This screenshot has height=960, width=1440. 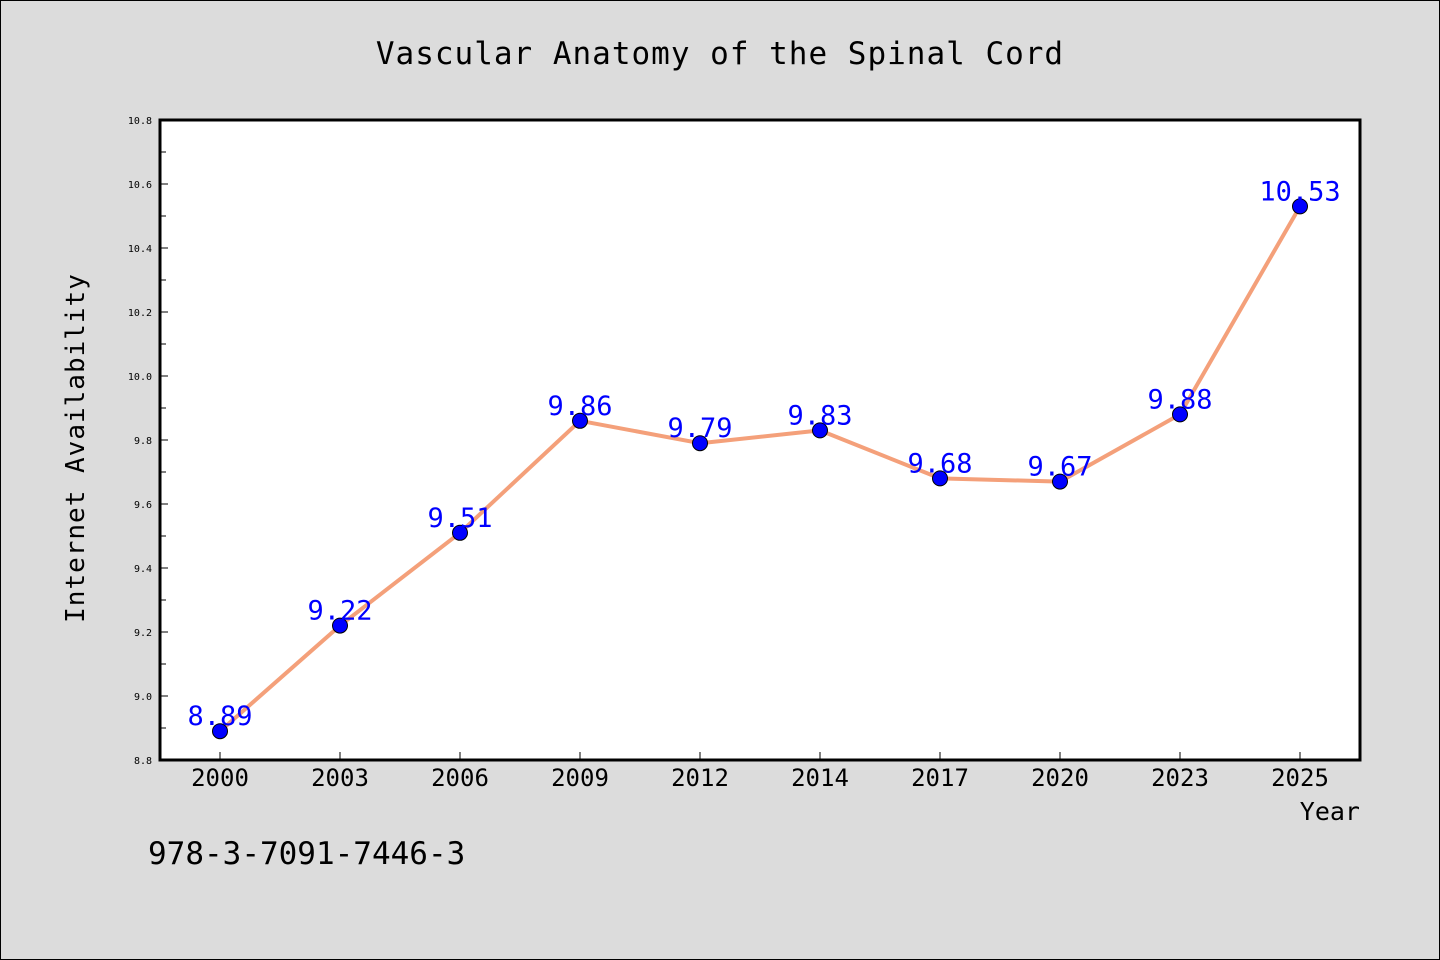 What do you see at coordinates (720, 54) in the screenshot?
I see `chart-title: Vascular Anatomy of the Spinal Cord` at bounding box center [720, 54].